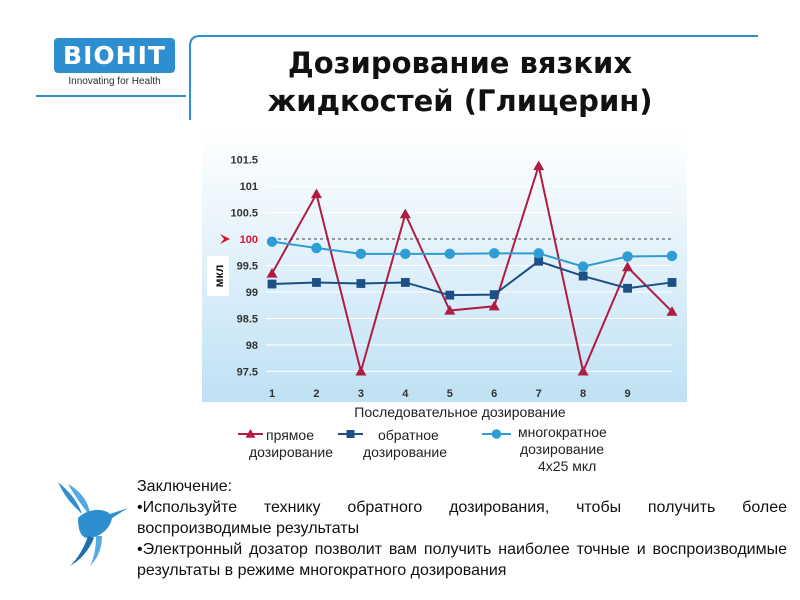 The height and width of the screenshot is (600, 800). Describe the element at coordinates (627, 394) in the screenshot. I see `x-tick-label: 9` at that location.